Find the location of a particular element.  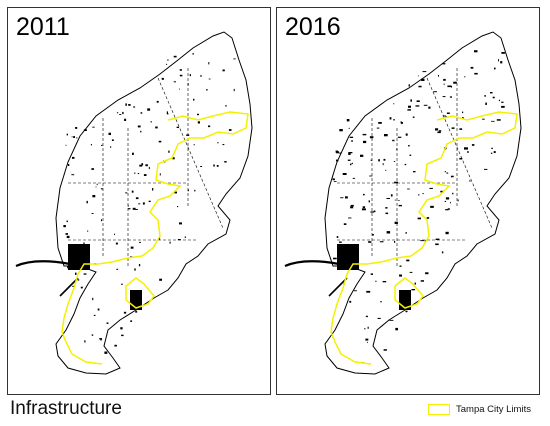

legend-label: Tampa City Limits is located at coordinates (493, 409).